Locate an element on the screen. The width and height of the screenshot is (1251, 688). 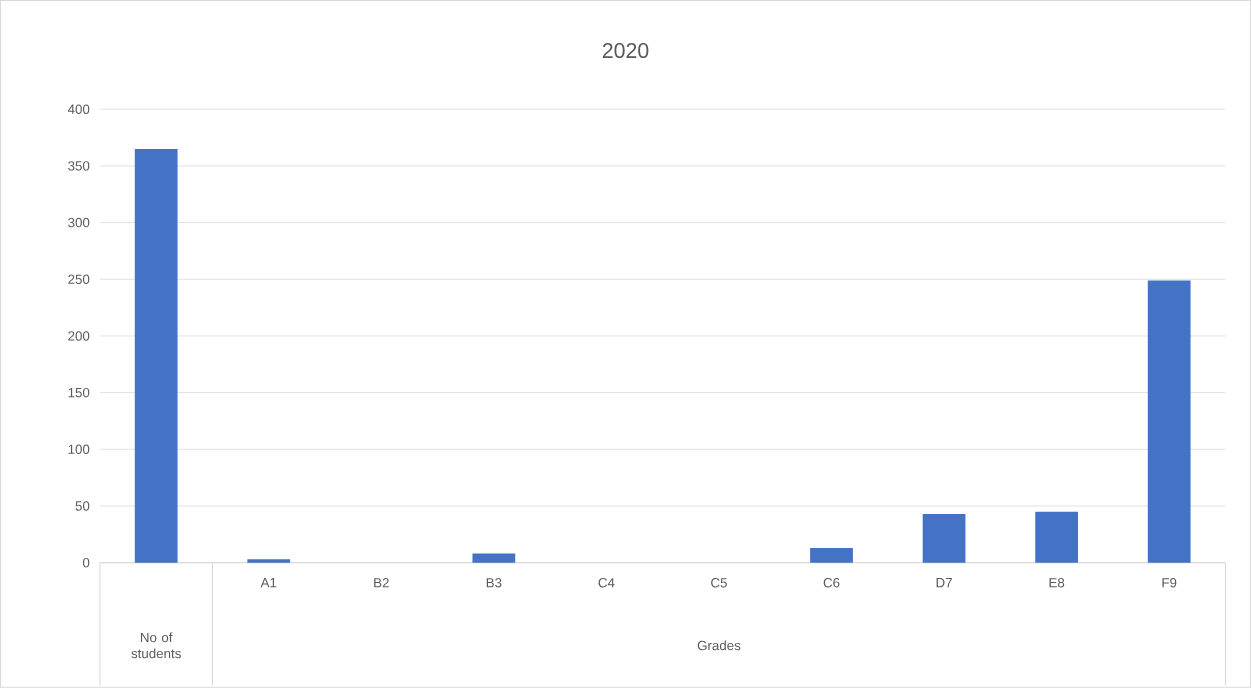
chart-title: 2020 is located at coordinates (625, 51).